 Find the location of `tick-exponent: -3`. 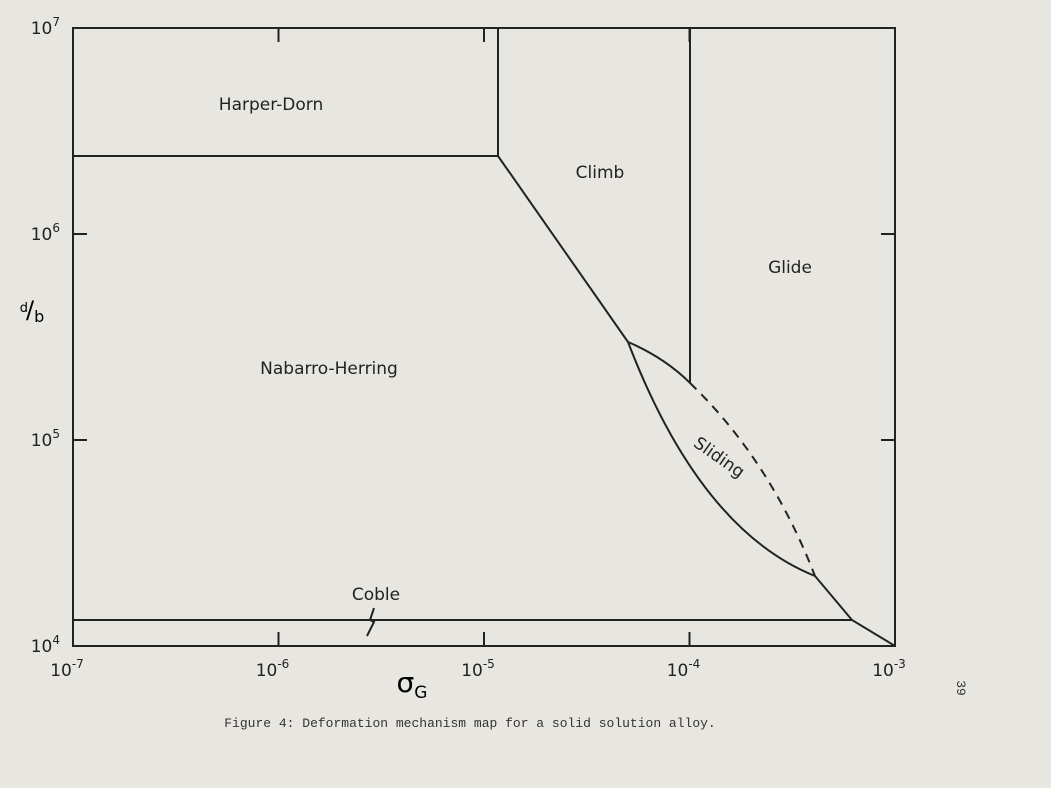

tick-exponent: -3 is located at coordinates (900, 664).